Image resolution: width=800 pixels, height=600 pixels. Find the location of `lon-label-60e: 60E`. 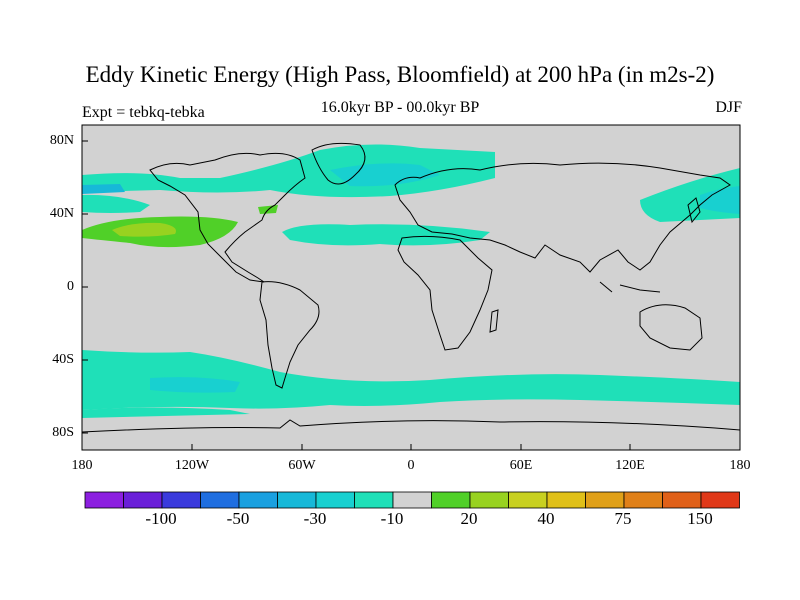

lon-label-60e: 60E is located at coordinates (521, 465).